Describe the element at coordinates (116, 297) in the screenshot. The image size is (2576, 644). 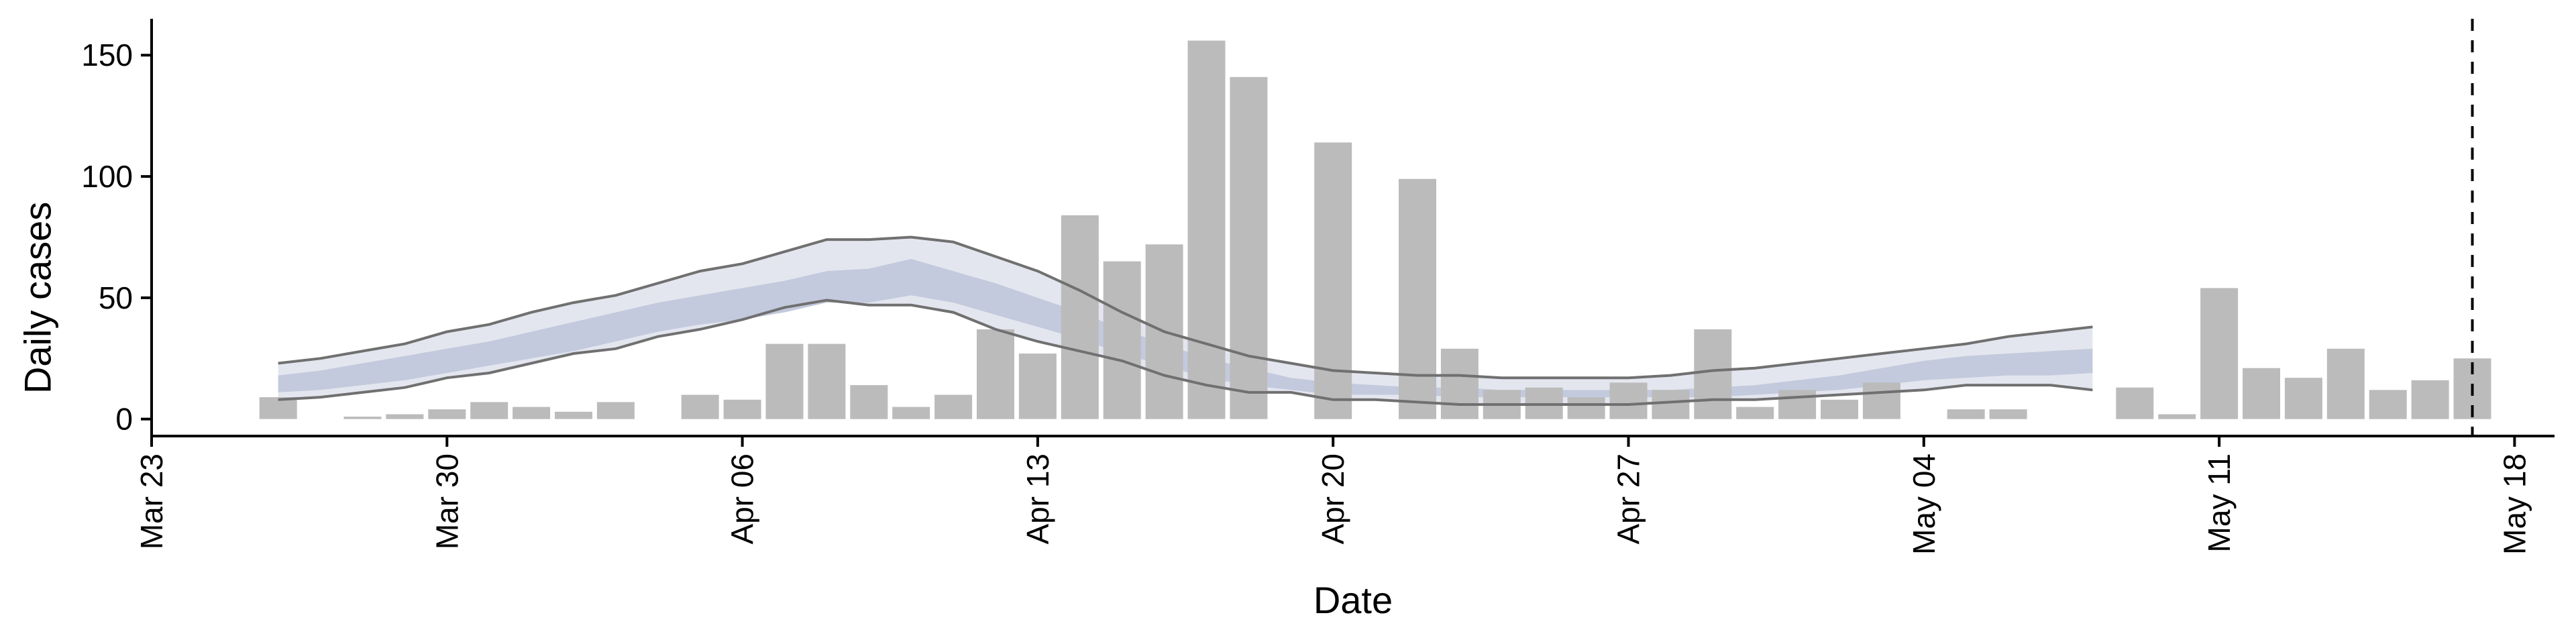
I see `y-tick-label: 50` at that location.